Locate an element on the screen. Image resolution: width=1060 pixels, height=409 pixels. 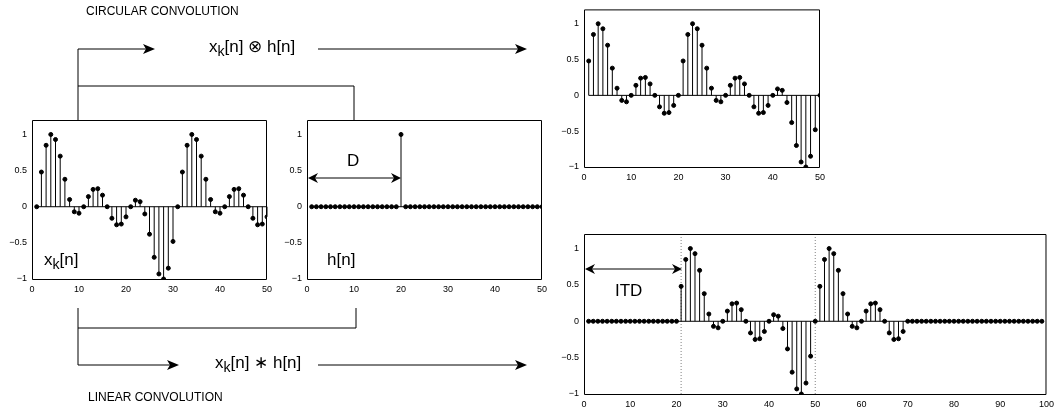
x-tick-label: 80 is located at coordinates (953, 403).